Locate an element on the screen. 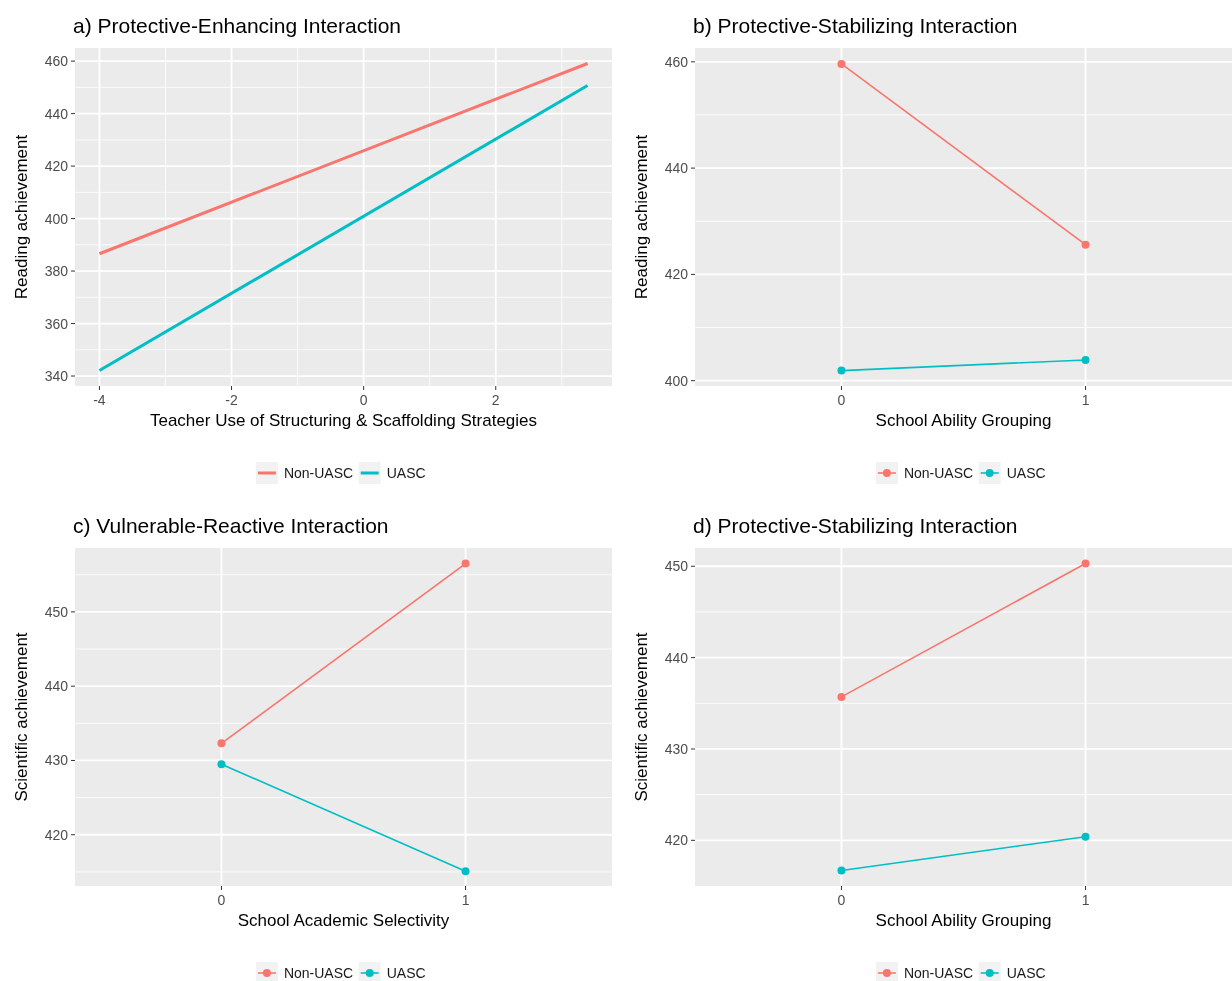 The height and width of the screenshot is (981, 1232). y-tick-label: 340 is located at coordinates (56, 376).